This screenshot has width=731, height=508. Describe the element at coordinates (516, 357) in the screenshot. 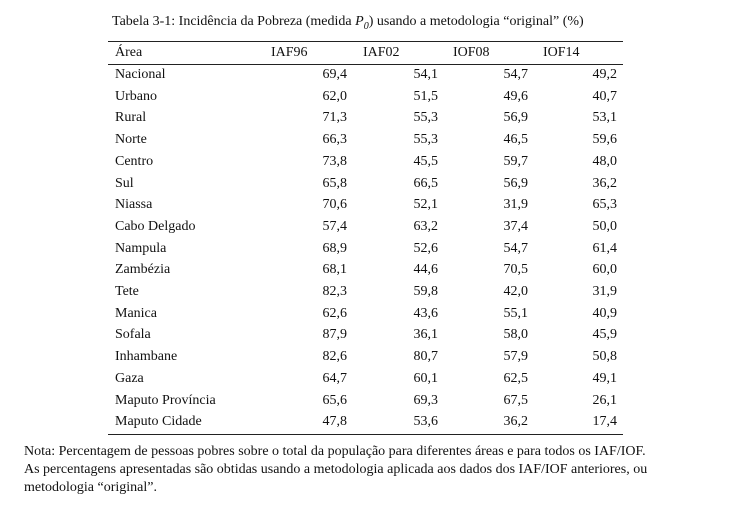

I see `cell: 57,9` at that location.